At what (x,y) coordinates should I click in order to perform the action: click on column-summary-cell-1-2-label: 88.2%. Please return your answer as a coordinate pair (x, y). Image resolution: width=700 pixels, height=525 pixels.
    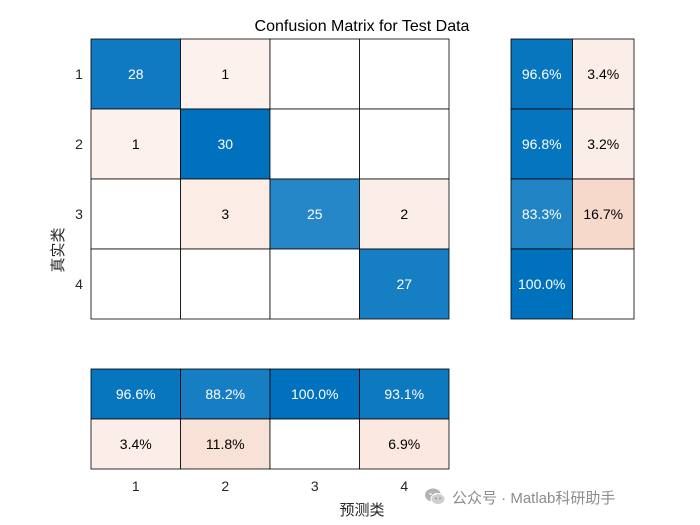
    Looking at the image, I should click on (225, 394).